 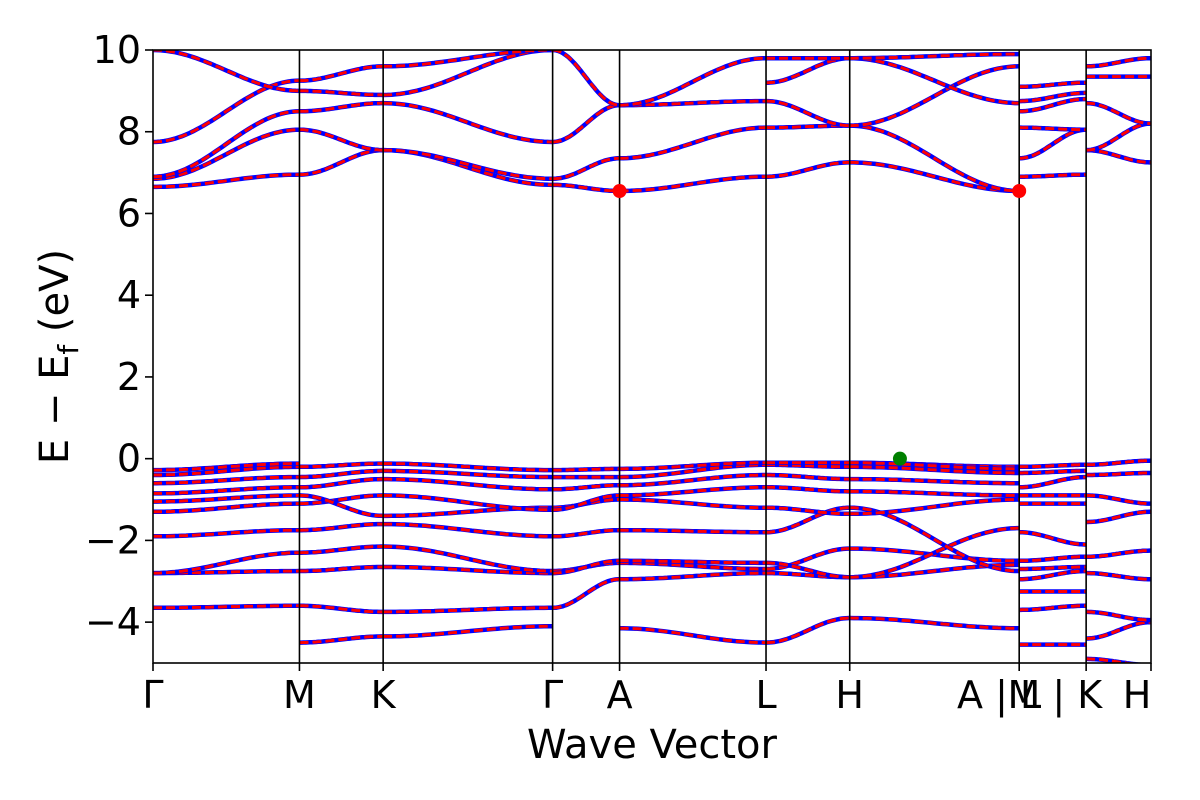 What do you see at coordinates (129, 132) in the screenshot?
I see `y-tick-label-6: 8` at bounding box center [129, 132].